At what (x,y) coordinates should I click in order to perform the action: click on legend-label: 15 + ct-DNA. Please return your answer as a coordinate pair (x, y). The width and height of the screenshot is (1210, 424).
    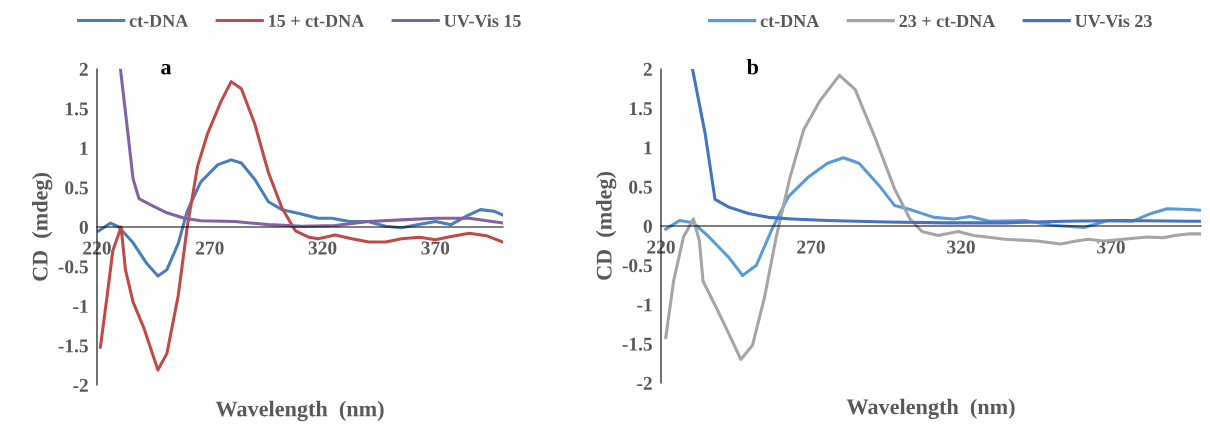
    Looking at the image, I should click on (317, 20).